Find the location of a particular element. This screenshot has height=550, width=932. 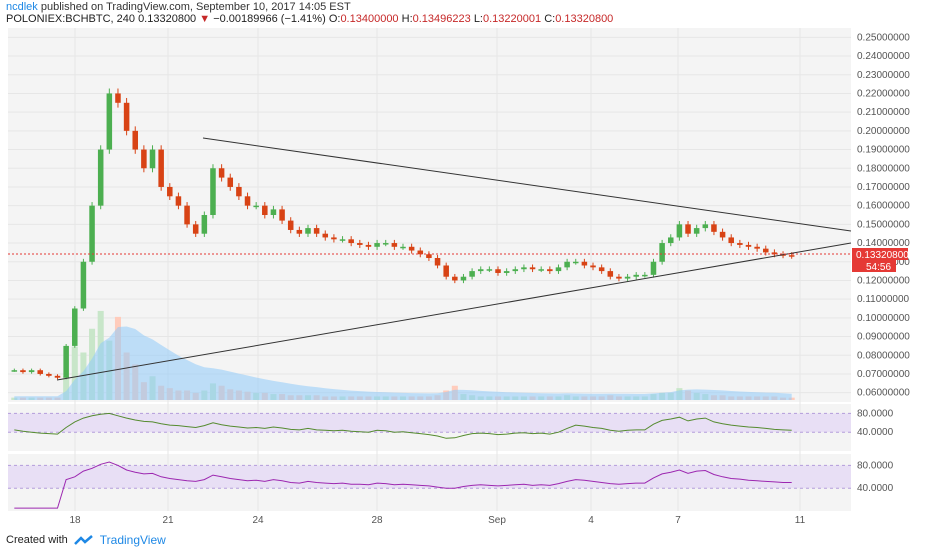

open-value: 0.13400000 is located at coordinates (369, 19).